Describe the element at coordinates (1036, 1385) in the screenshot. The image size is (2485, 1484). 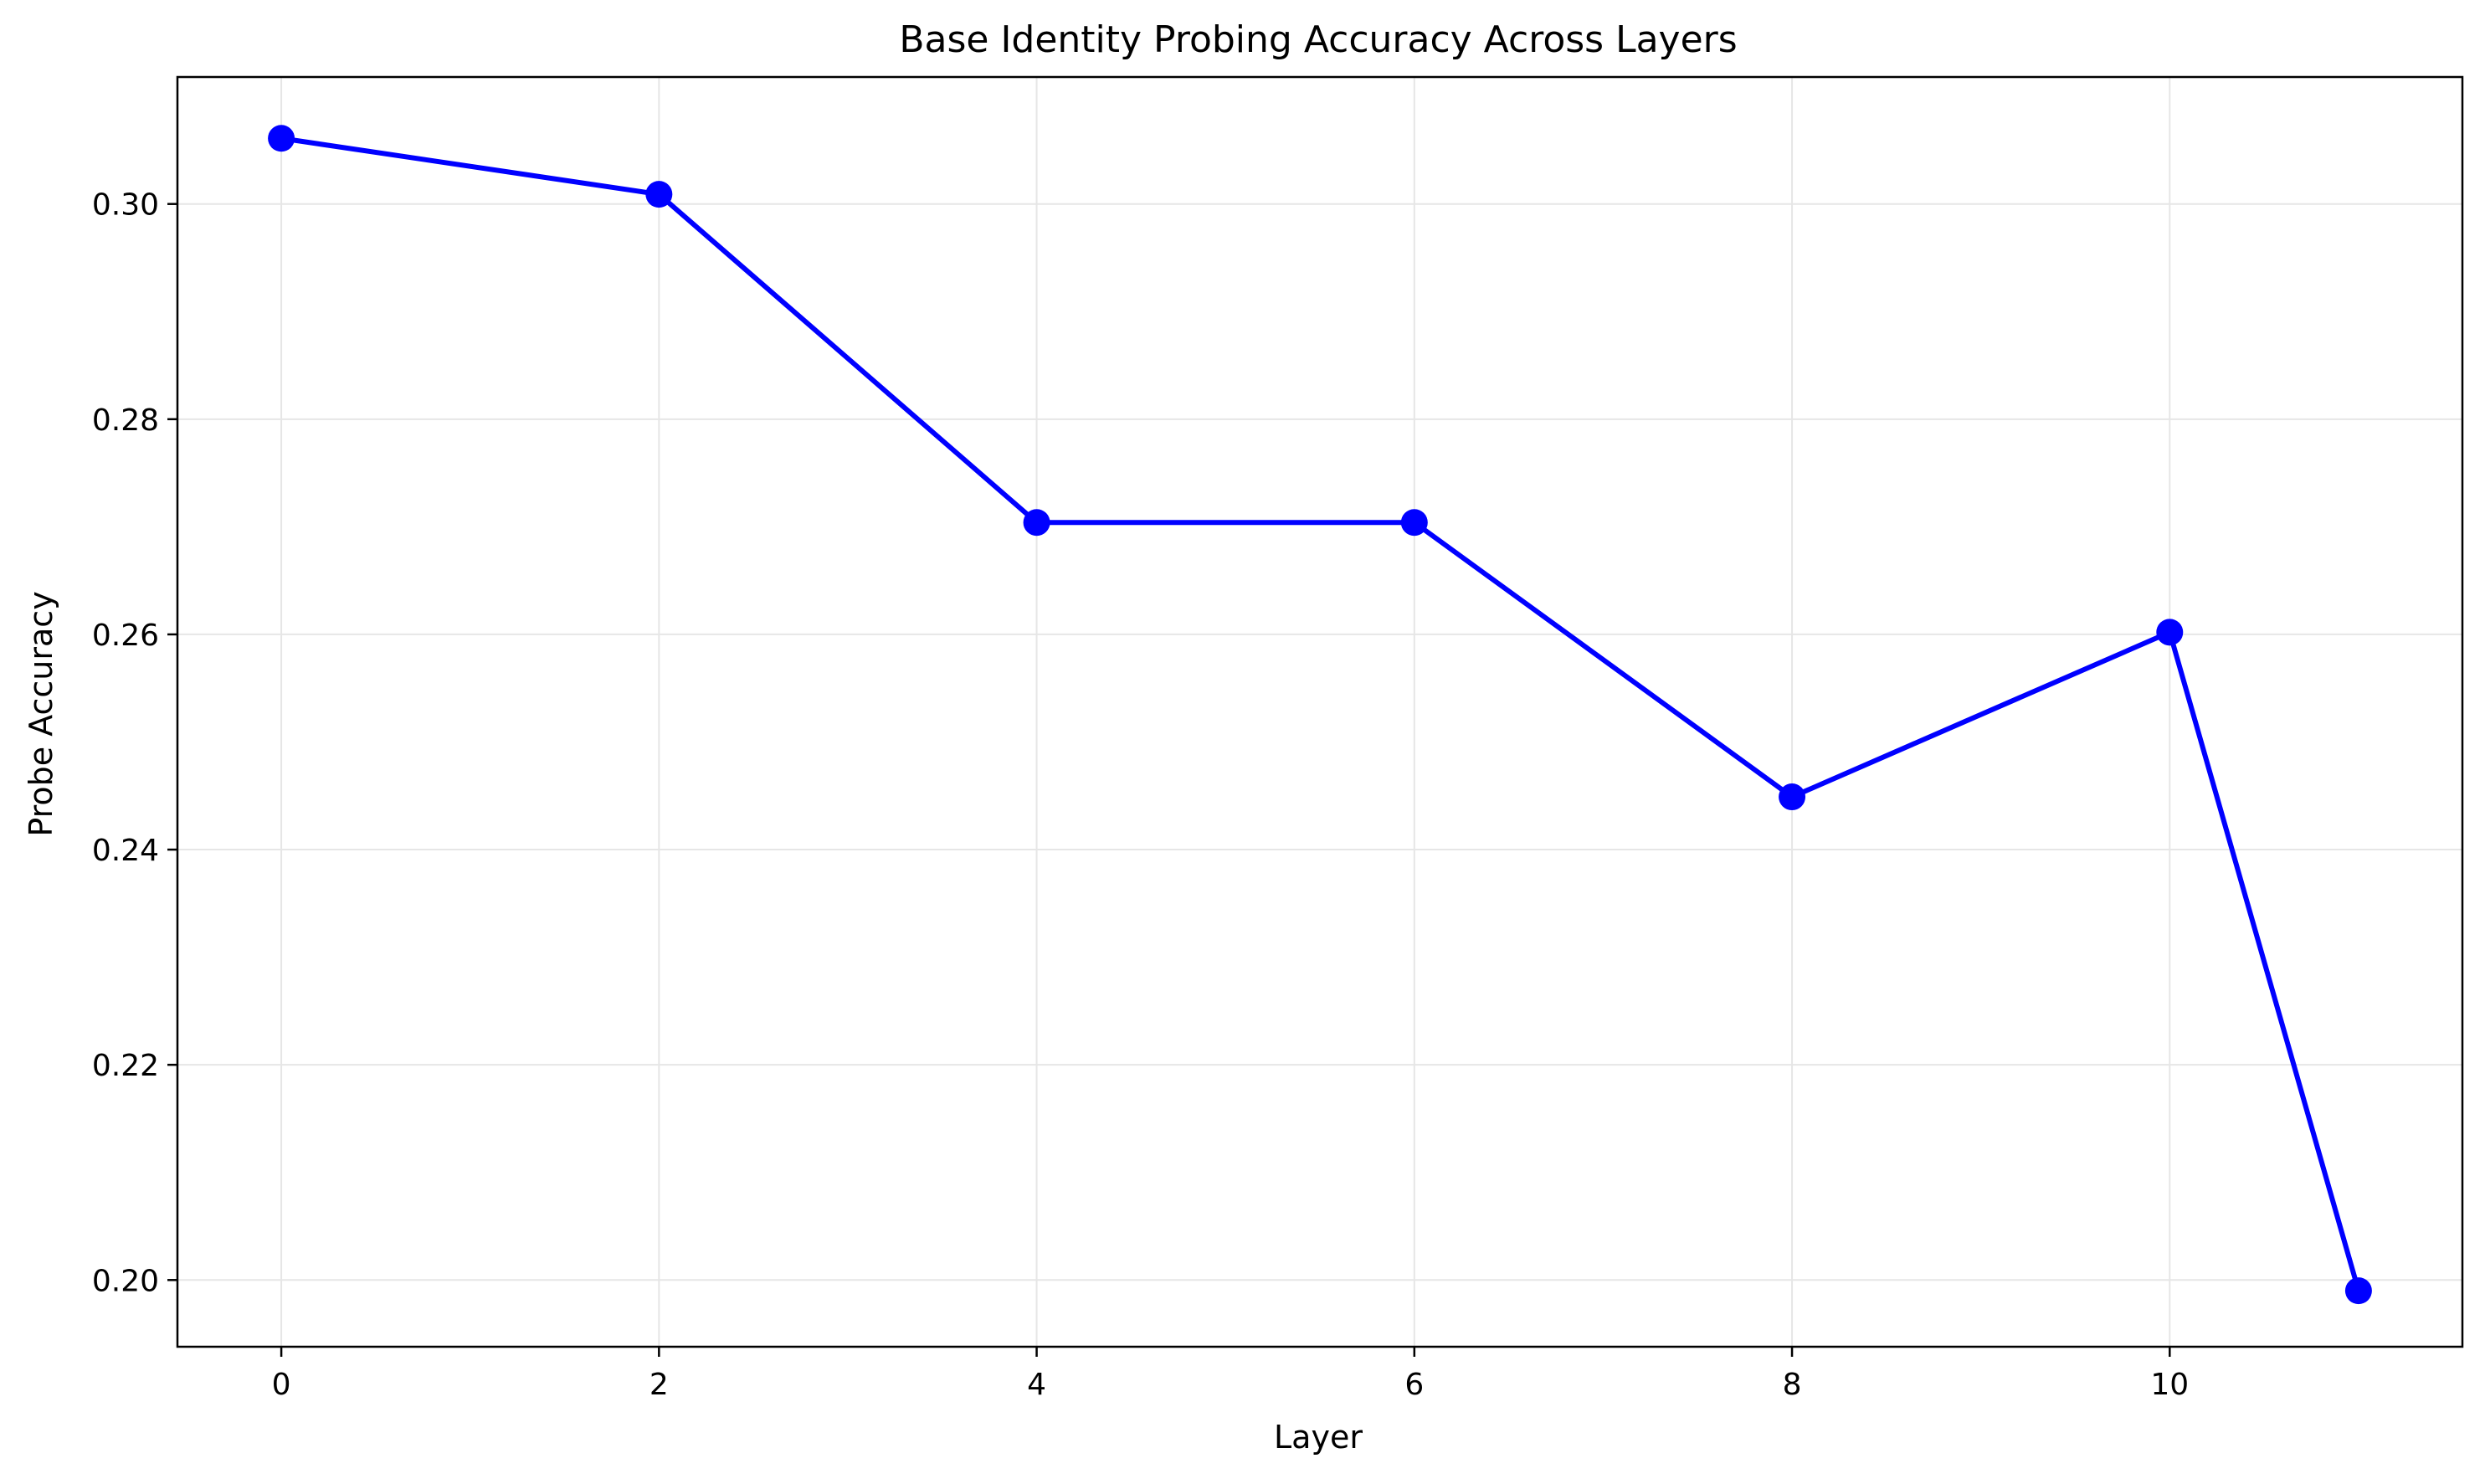
I see `x-tick-label: 4` at that location.